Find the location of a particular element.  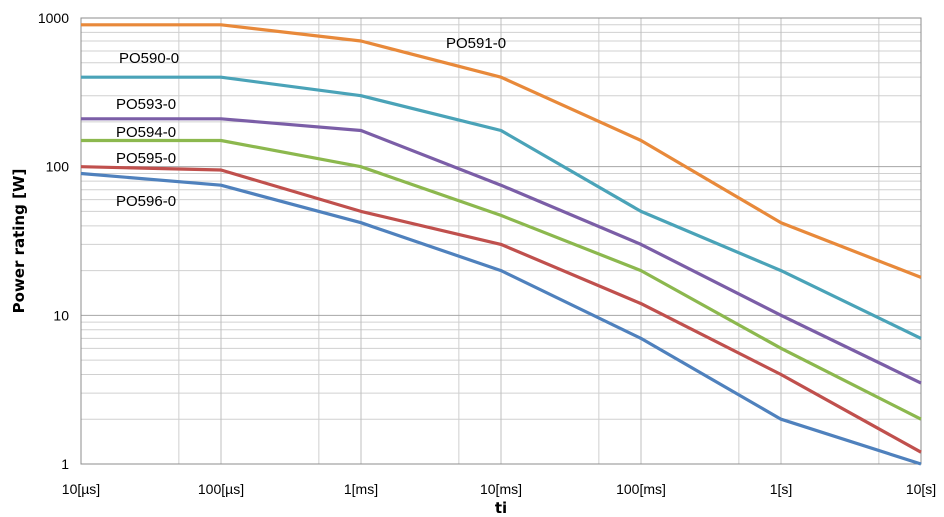

x-tick-label: 10[µs] is located at coordinates (81, 489).